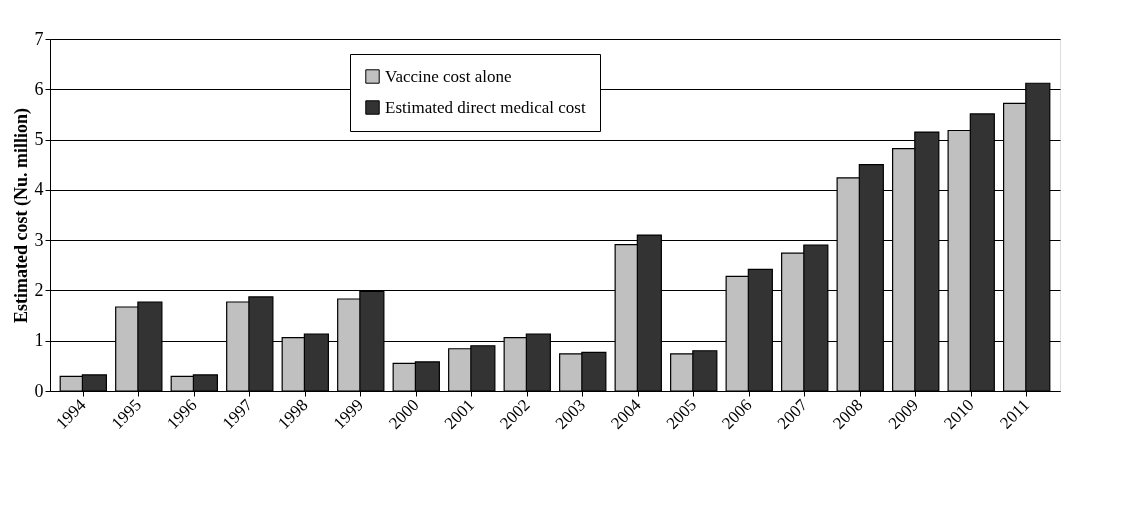 The width and height of the screenshot is (1133, 512). Describe the element at coordinates (39, 38) in the screenshot. I see `y-tick-label: 7` at that location.